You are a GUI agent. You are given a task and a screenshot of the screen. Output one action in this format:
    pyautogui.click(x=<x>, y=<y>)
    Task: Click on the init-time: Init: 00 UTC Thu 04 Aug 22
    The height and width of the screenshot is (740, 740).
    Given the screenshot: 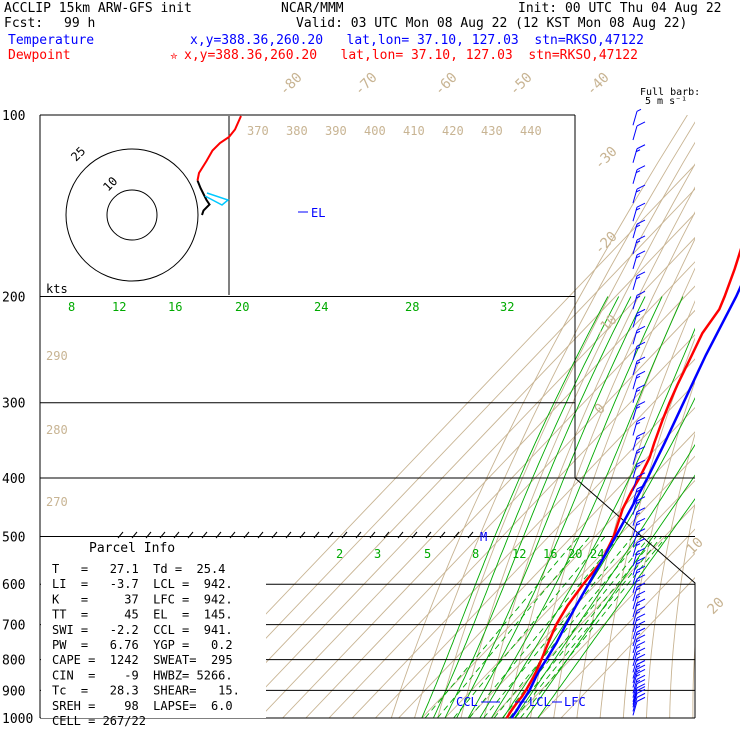 What is the action you would take?
    pyautogui.click(x=620, y=8)
    